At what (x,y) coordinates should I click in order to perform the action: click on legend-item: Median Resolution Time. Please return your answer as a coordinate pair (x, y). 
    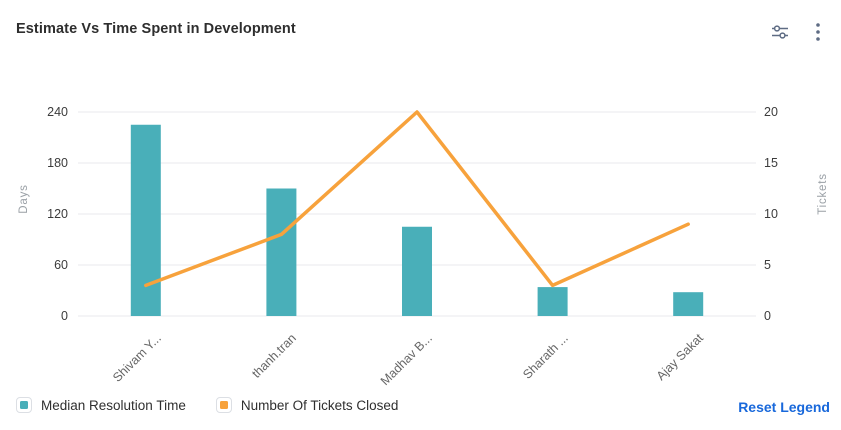
    Looking at the image, I should click on (101, 405).